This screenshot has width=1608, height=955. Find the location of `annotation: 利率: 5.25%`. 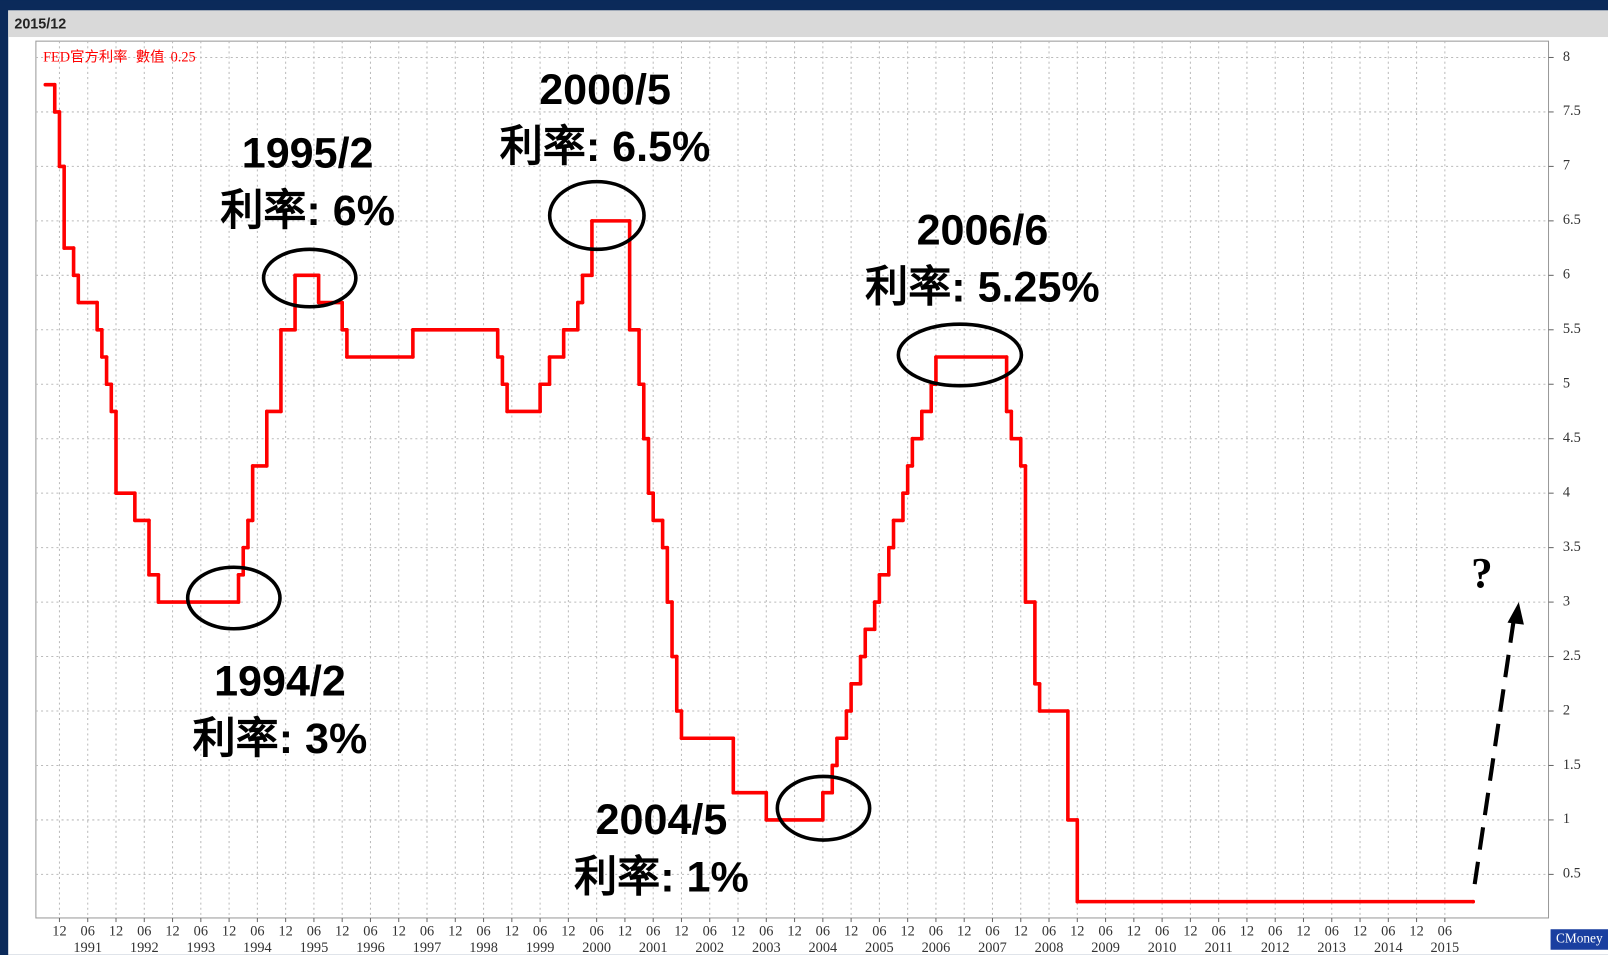

annotation: 利率: 5.25% is located at coordinates (982, 288).